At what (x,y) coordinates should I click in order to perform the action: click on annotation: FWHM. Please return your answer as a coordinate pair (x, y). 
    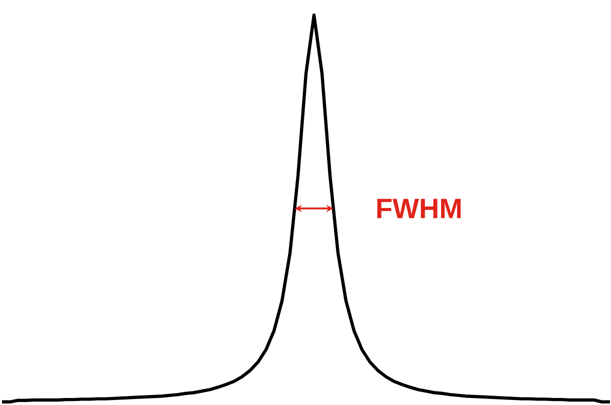
    Looking at the image, I should click on (419, 208).